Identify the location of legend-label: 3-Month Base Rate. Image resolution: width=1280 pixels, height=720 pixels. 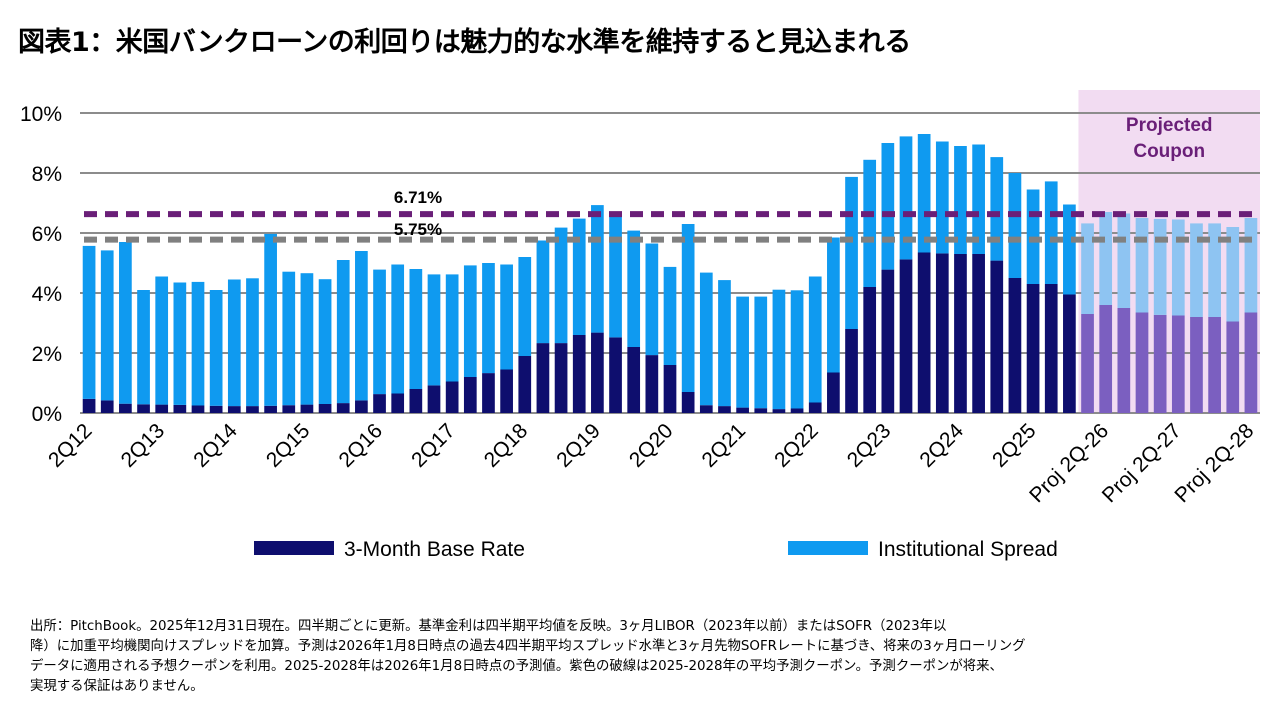
(434, 549).